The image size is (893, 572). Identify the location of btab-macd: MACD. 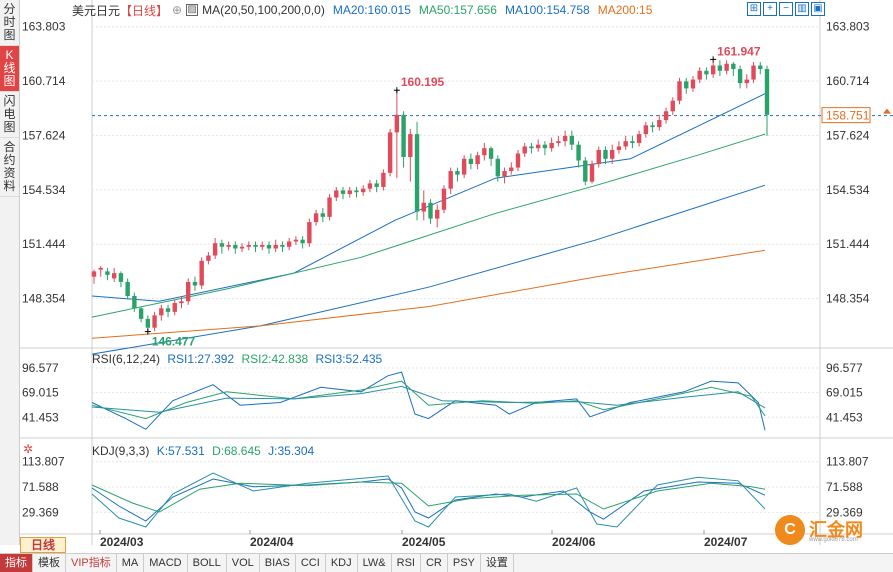
(166, 563).